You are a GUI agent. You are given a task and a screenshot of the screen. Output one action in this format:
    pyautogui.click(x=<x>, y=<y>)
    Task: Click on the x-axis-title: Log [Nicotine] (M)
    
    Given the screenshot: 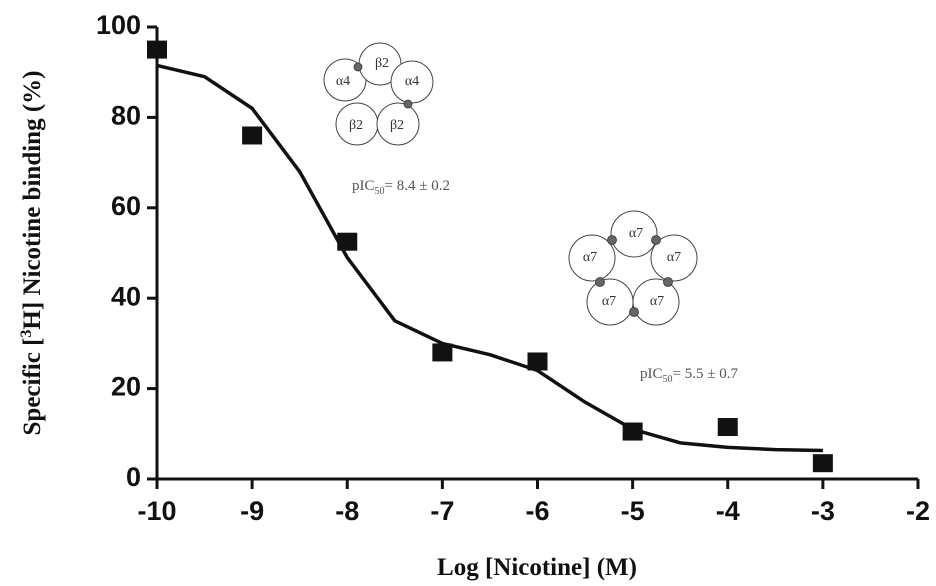 What is the action you would take?
    pyautogui.click(x=537, y=567)
    